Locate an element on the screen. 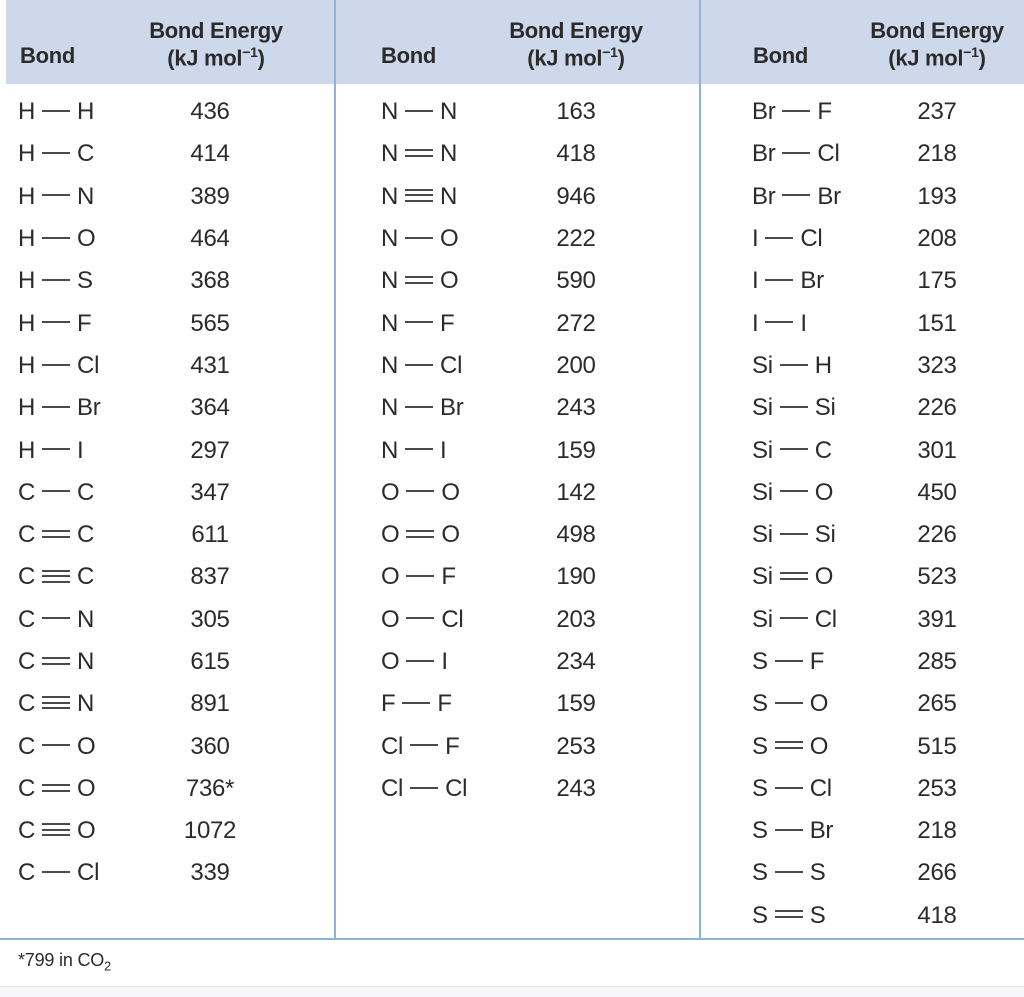  right-atom: F is located at coordinates (84, 323).